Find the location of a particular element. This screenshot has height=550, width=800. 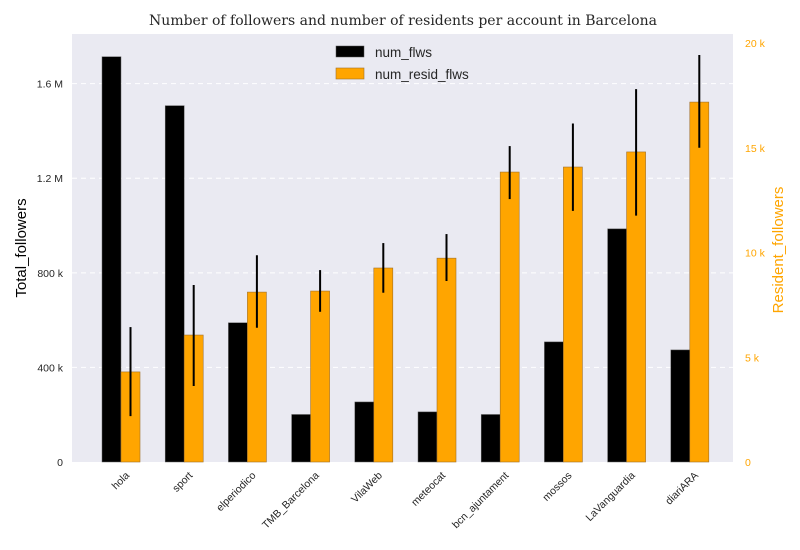

right-tick-label: 20 k is located at coordinates (755, 44).